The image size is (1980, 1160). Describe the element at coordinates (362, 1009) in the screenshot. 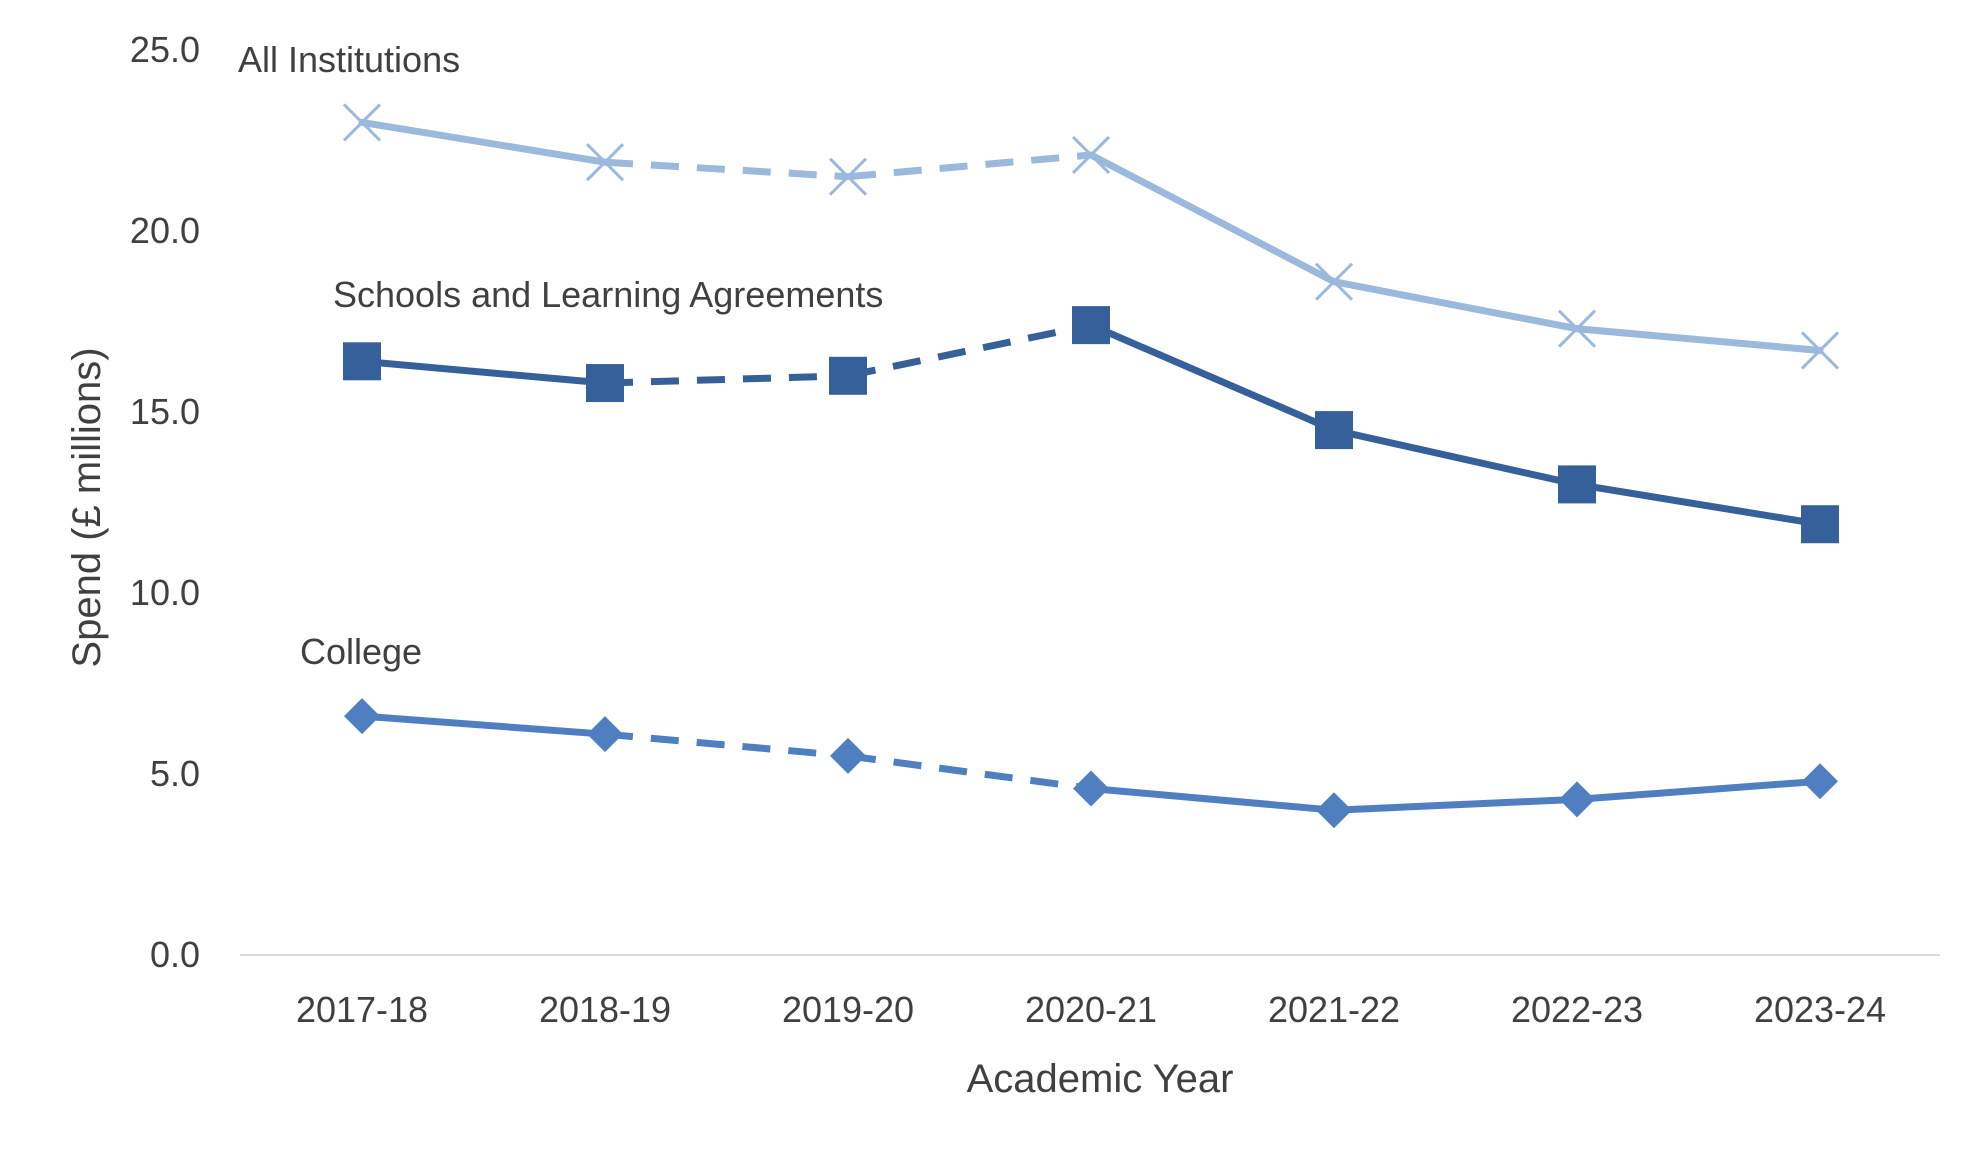

I see `x-tick-label: 2017-18` at that location.